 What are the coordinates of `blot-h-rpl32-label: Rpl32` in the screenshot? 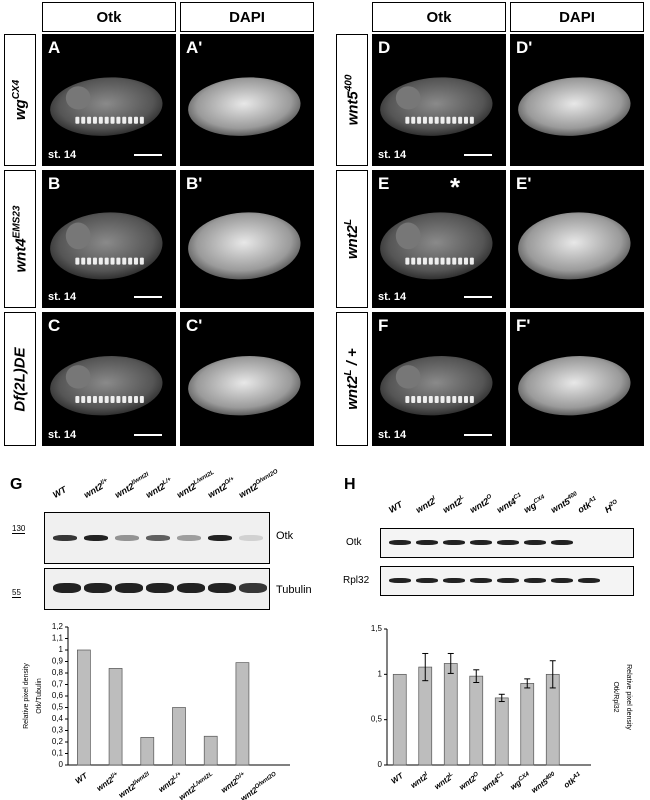 It's located at (356, 580).